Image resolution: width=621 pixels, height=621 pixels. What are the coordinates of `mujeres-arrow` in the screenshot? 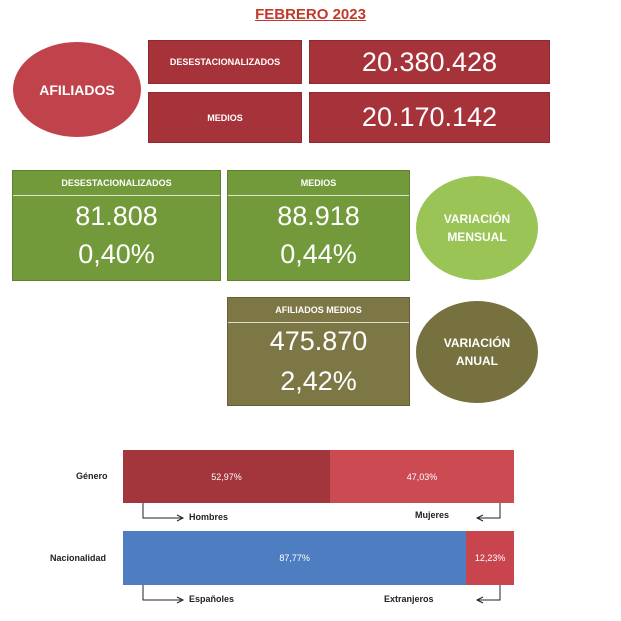 It's located at (489, 511).